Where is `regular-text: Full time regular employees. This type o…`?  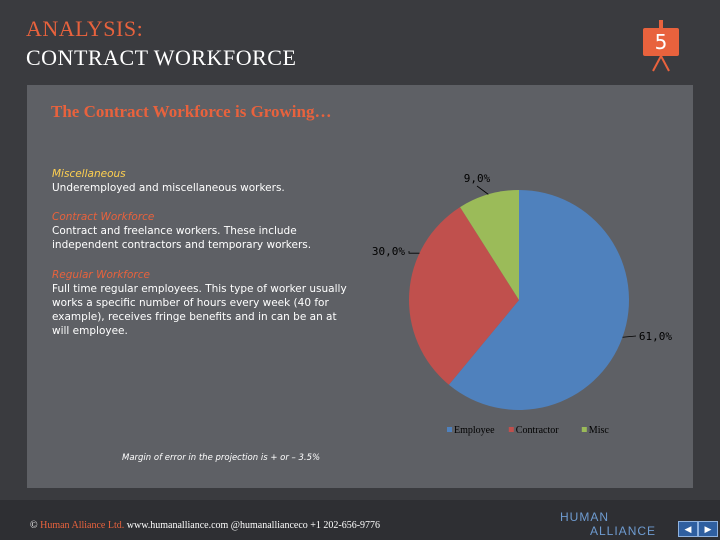 regular-text: Full time regular employees. This type o… is located at coordinates (199, 310).